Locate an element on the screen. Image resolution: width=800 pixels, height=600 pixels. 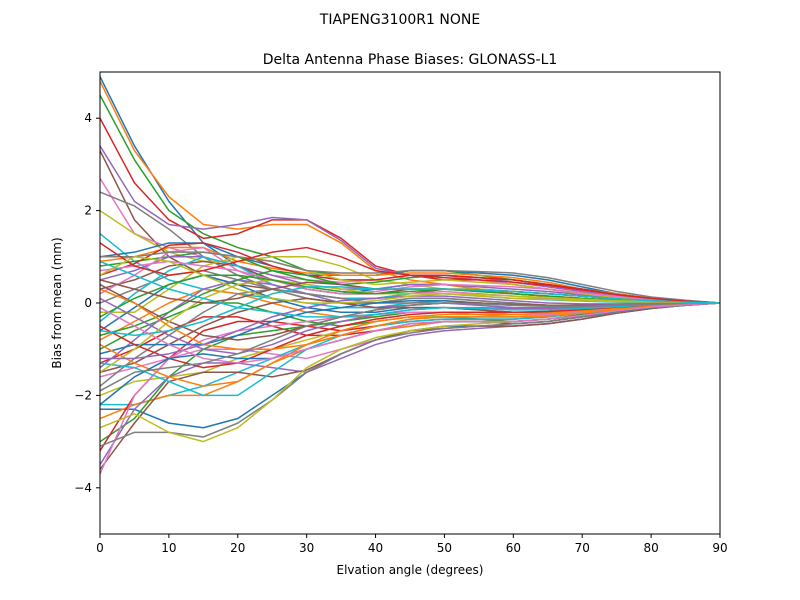
x-tick-label: 80 is located at coordinates (650, 548).